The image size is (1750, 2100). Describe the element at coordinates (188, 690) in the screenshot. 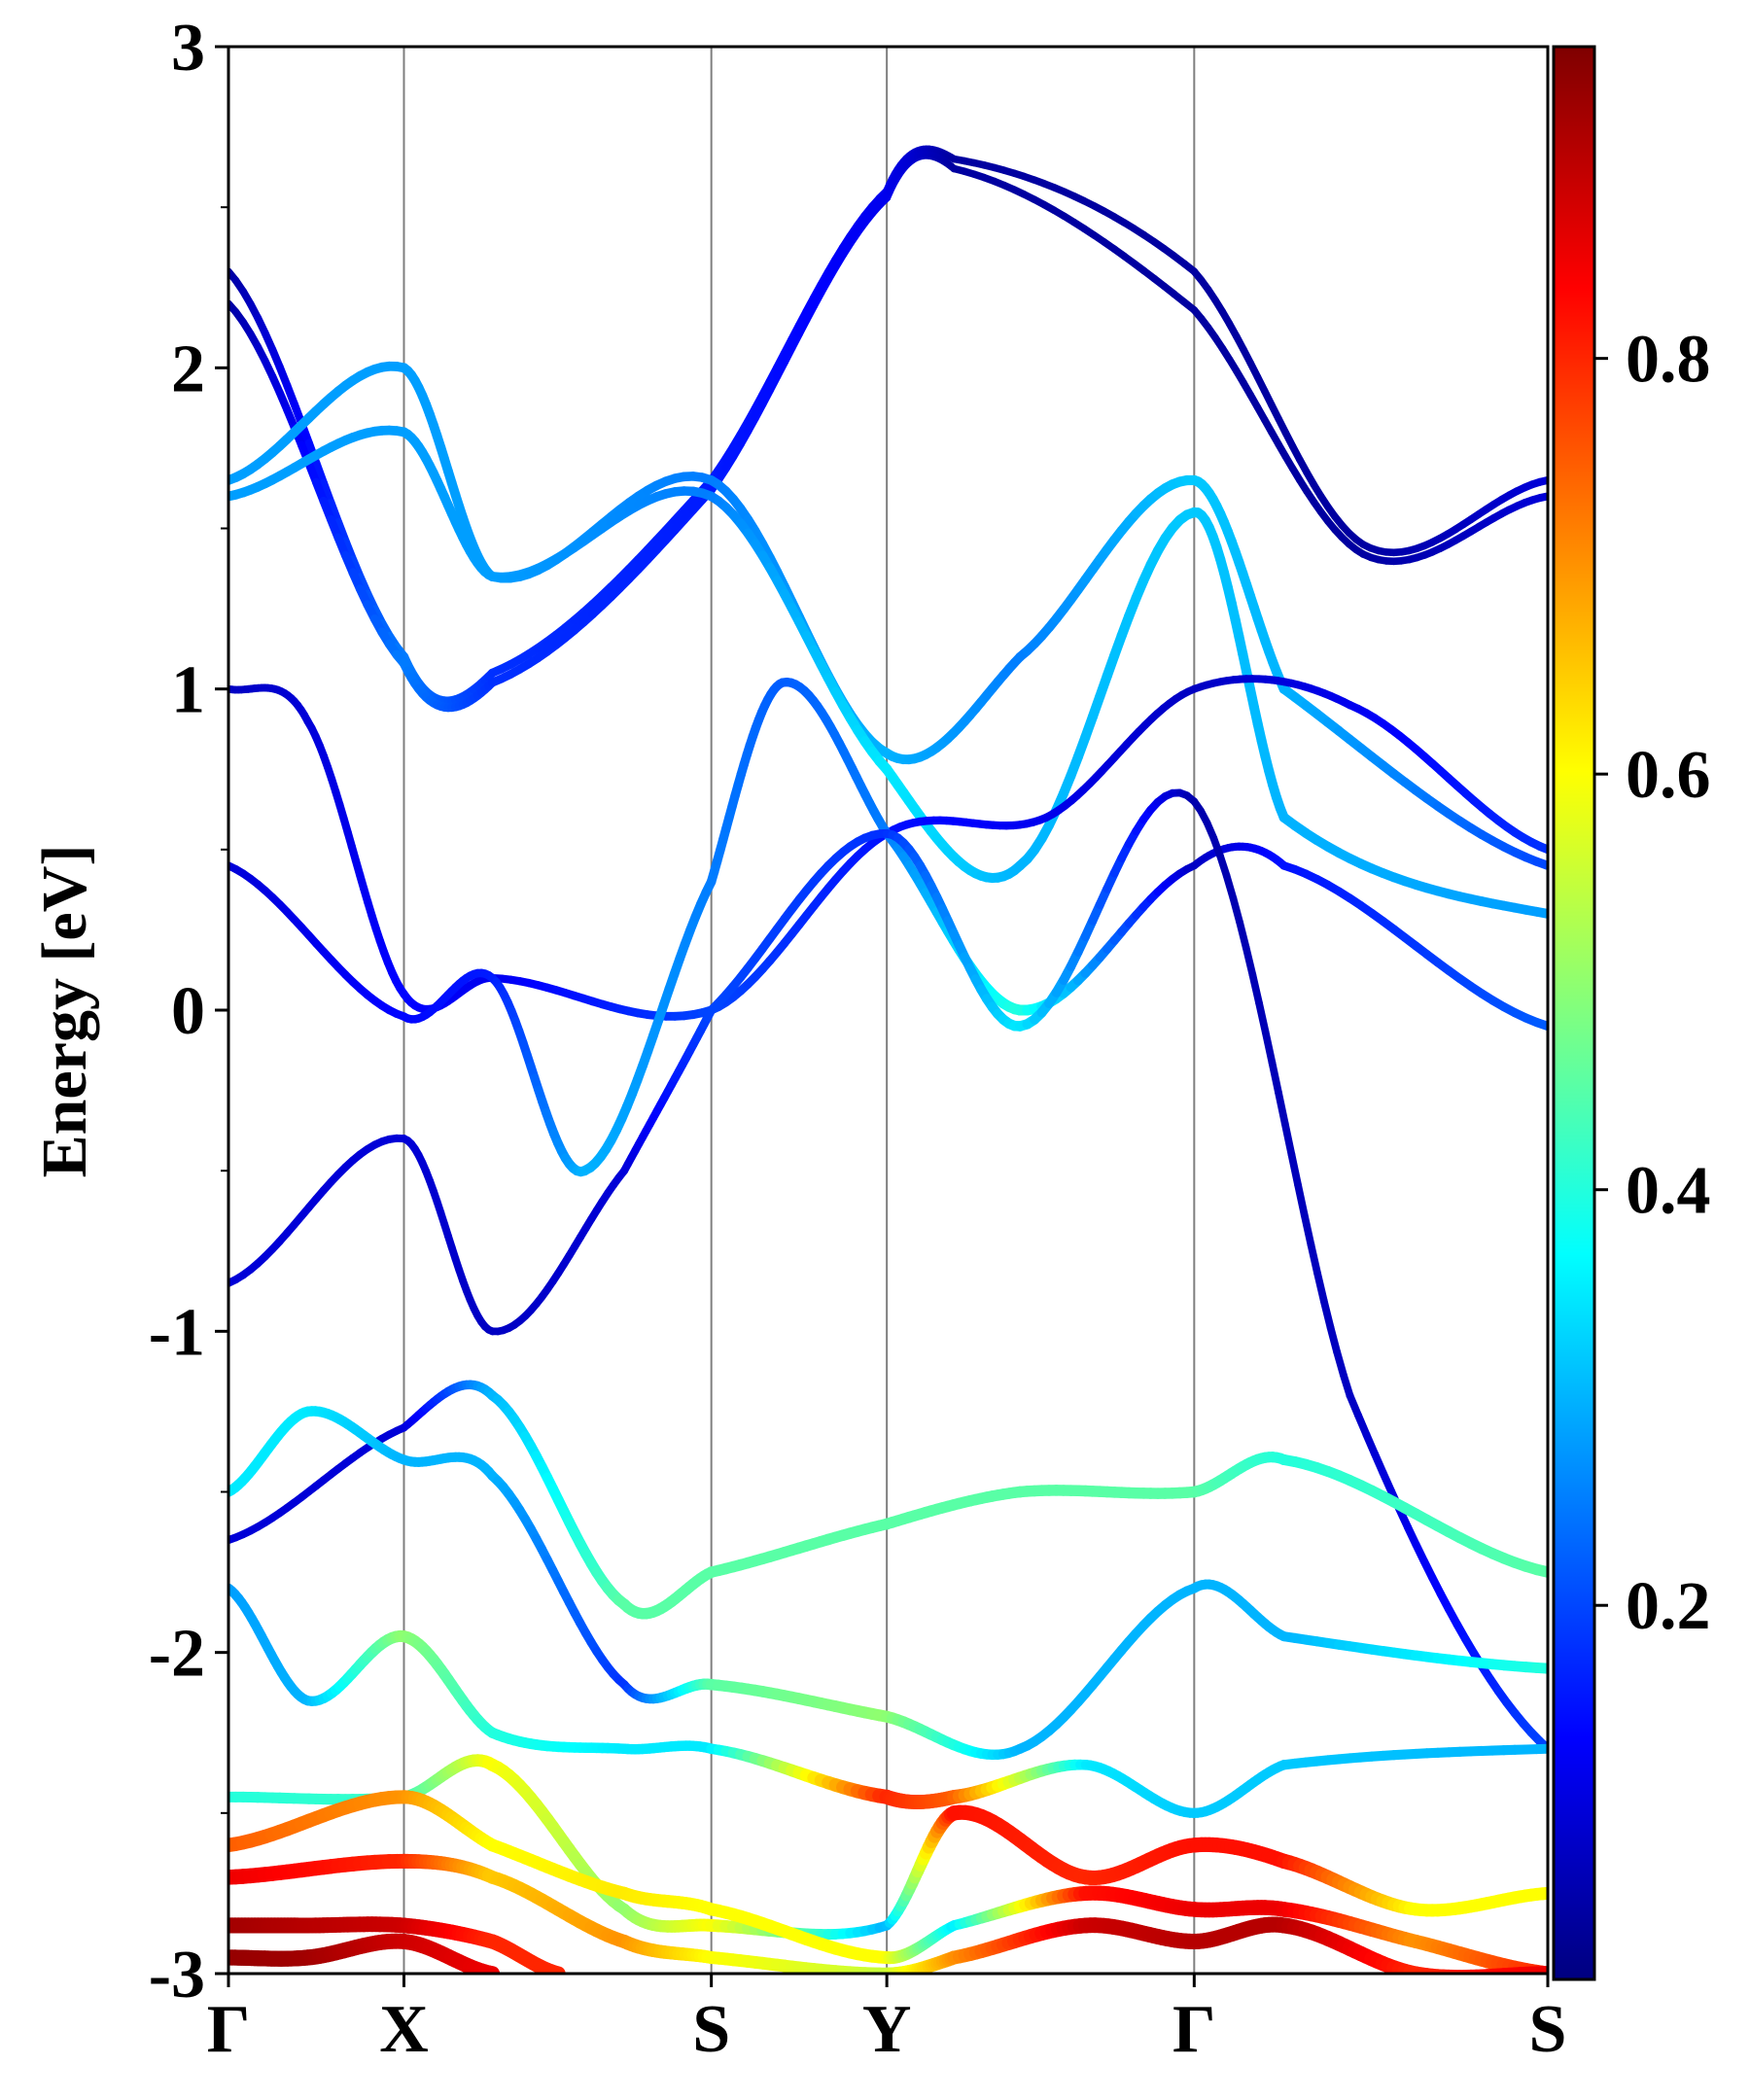

I see `y-tick-label: 1` at that location.